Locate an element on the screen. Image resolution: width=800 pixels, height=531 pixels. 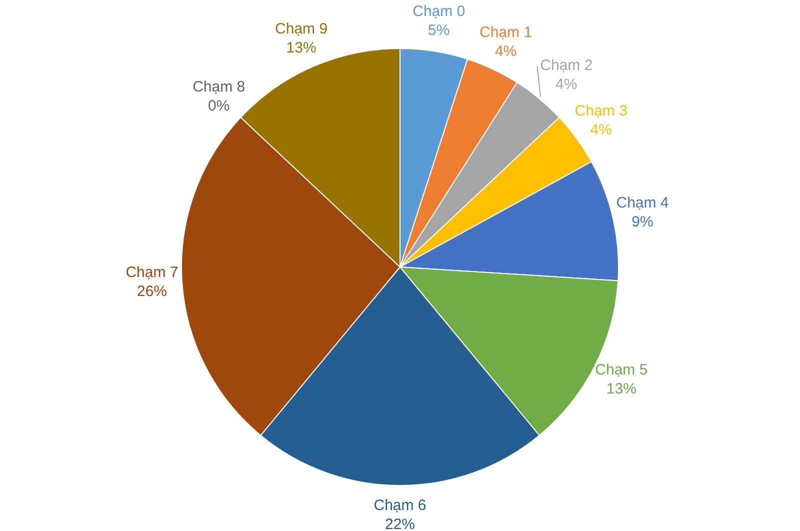
slice-label: Chạm 6 is located at coordinates (400, 505).